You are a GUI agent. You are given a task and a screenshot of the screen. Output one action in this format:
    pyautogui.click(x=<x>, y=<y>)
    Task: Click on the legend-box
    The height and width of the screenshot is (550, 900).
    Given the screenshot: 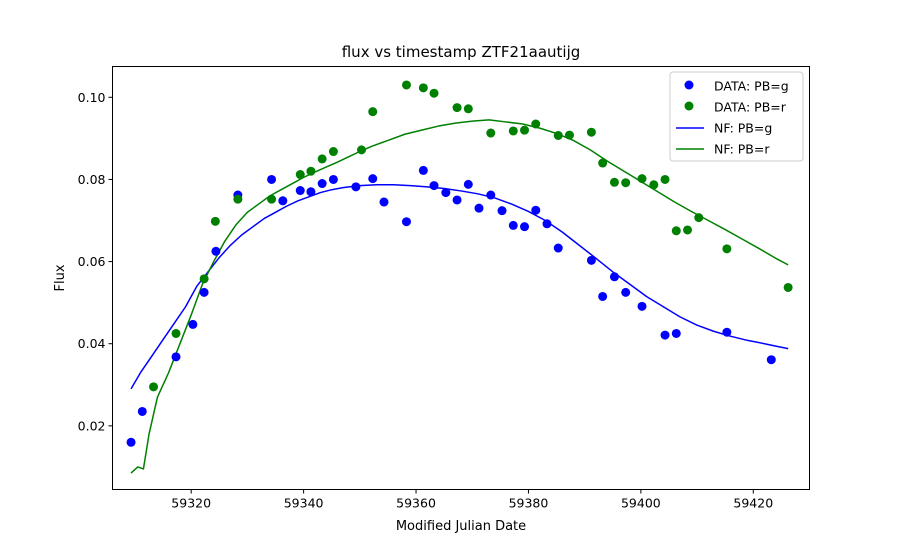 What is the action you would take?
    pyautogui.click(x=736, y=116)
    